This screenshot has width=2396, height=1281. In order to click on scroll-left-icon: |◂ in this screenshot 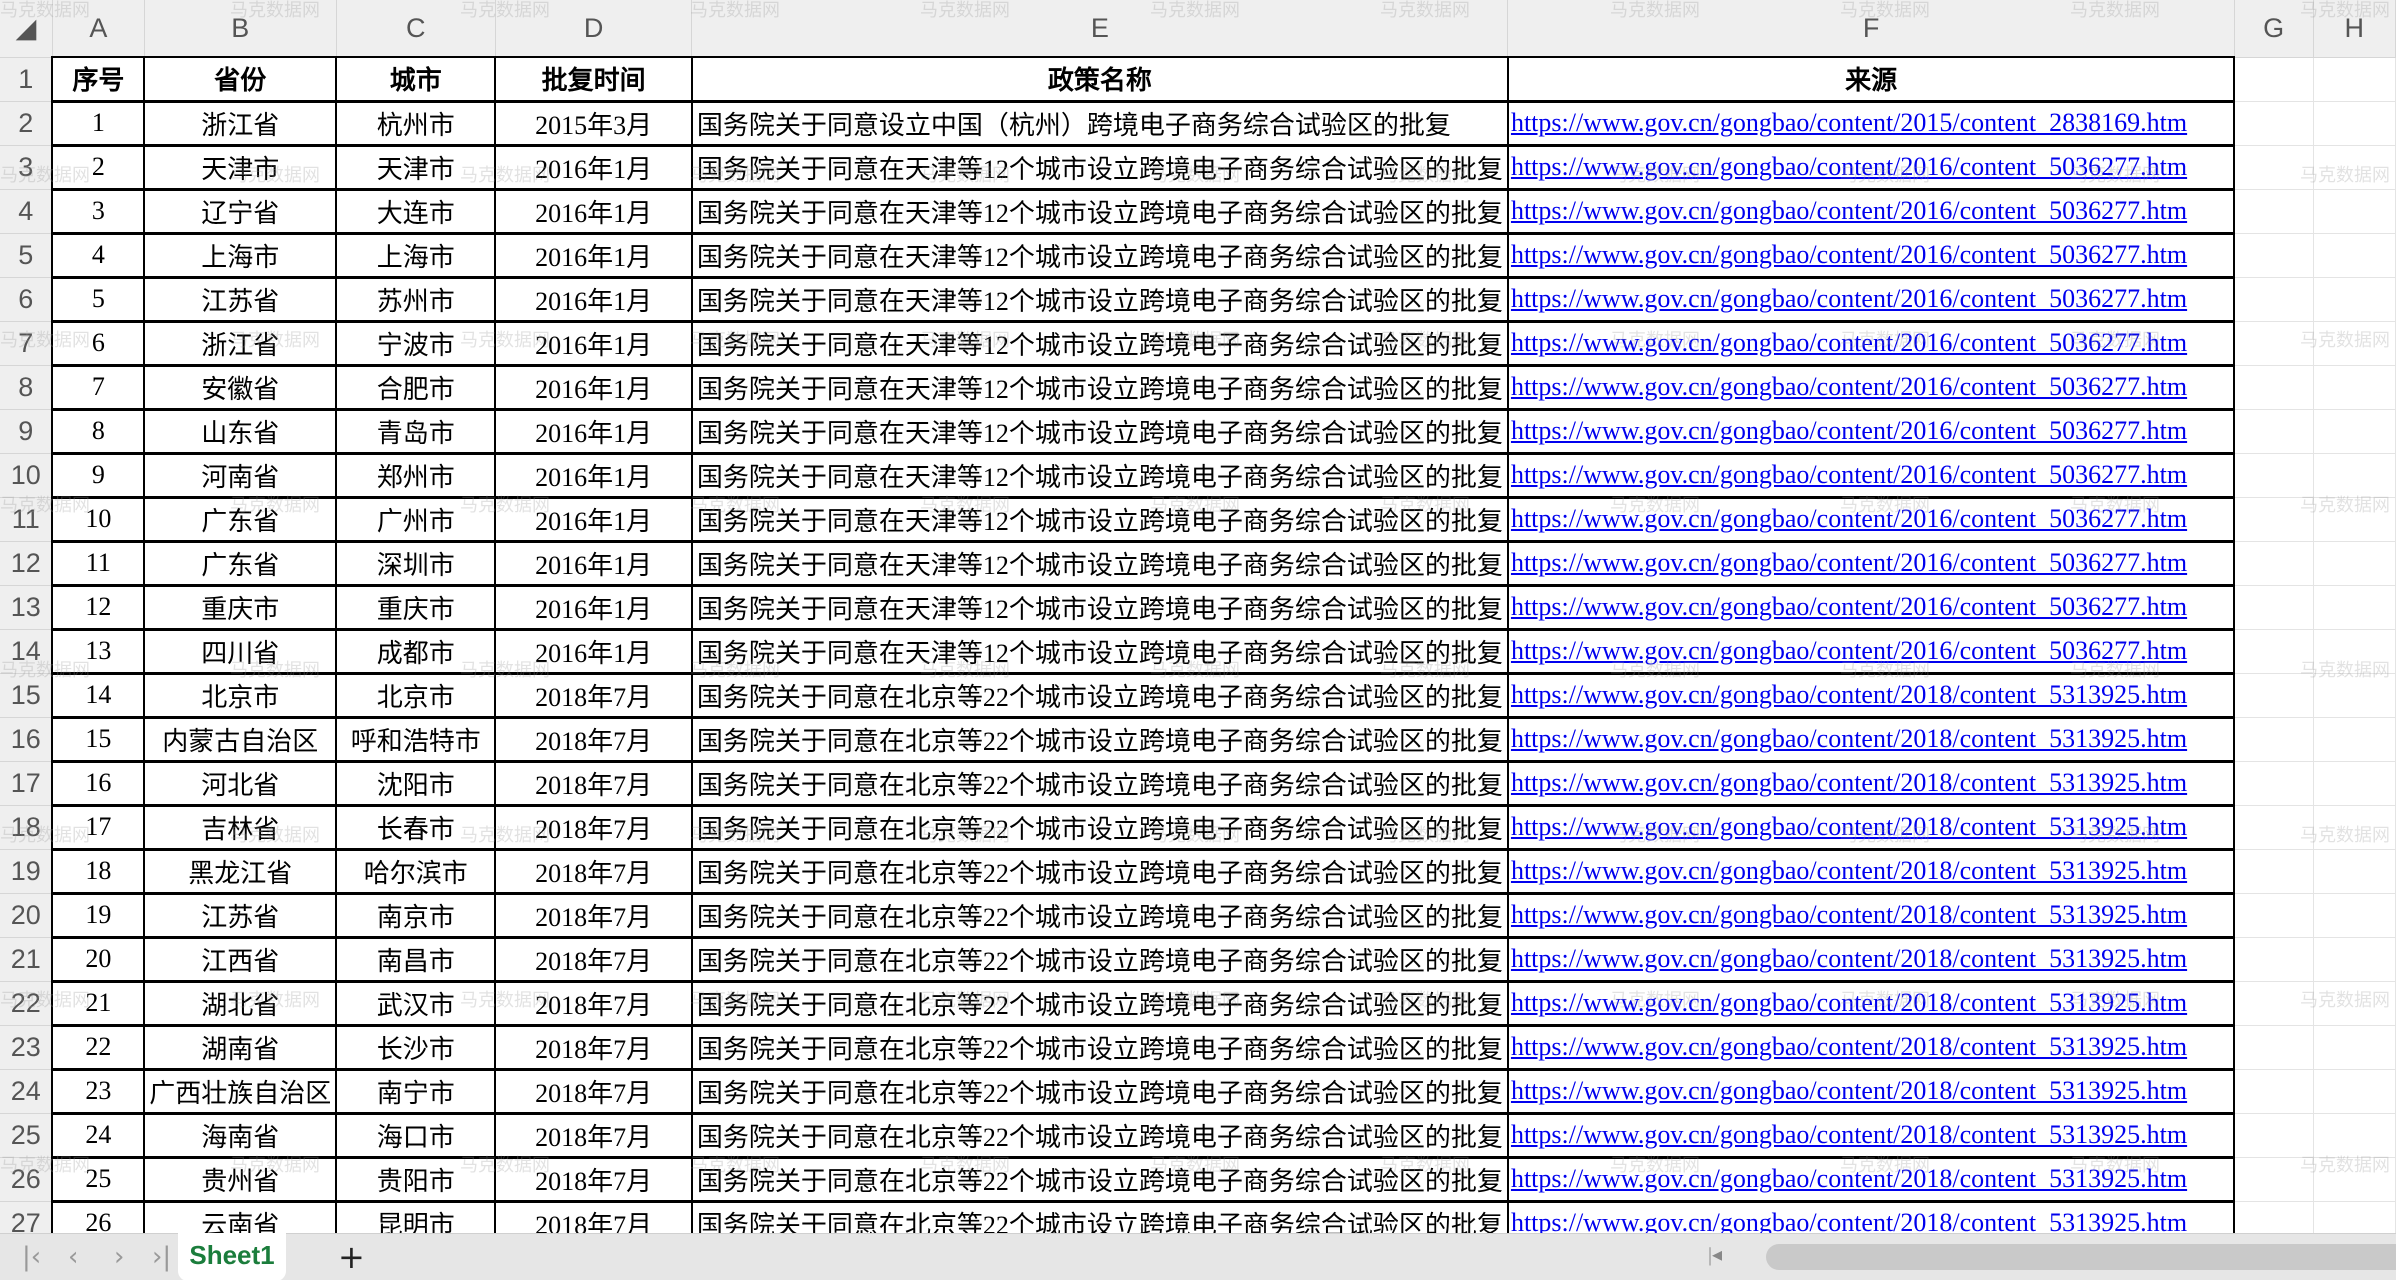, I will do `click(1715, 1255)`.